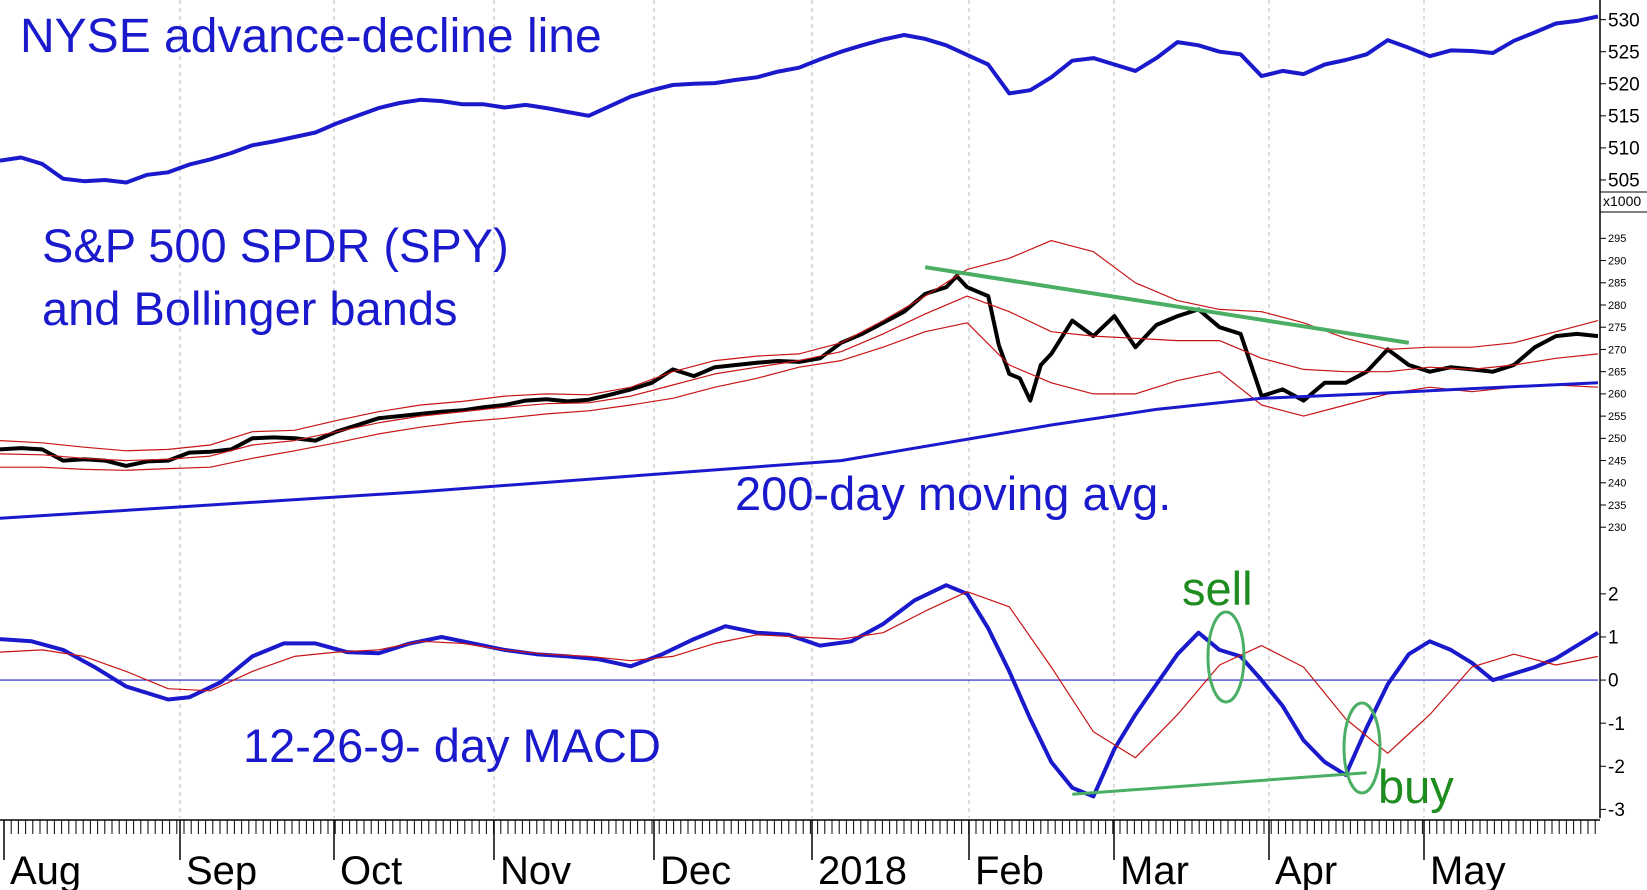 The width and height of the screenshot is (1647, 890). What do you see at coordinates (1294, 702) in the screenshot?
I see `signal-markers` at bounding box center [1294, 702].